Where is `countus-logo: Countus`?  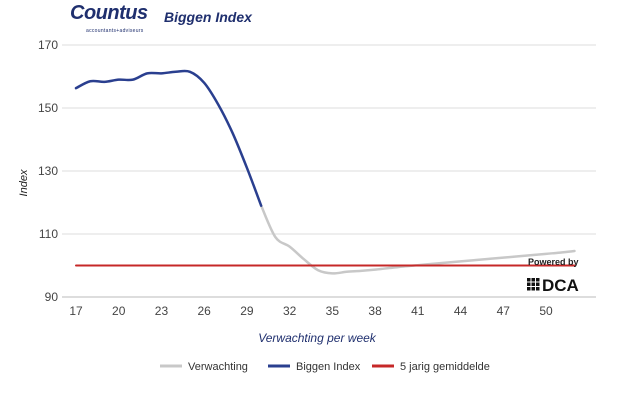
countus-logo: Countus is located at coordinates (109, 14).